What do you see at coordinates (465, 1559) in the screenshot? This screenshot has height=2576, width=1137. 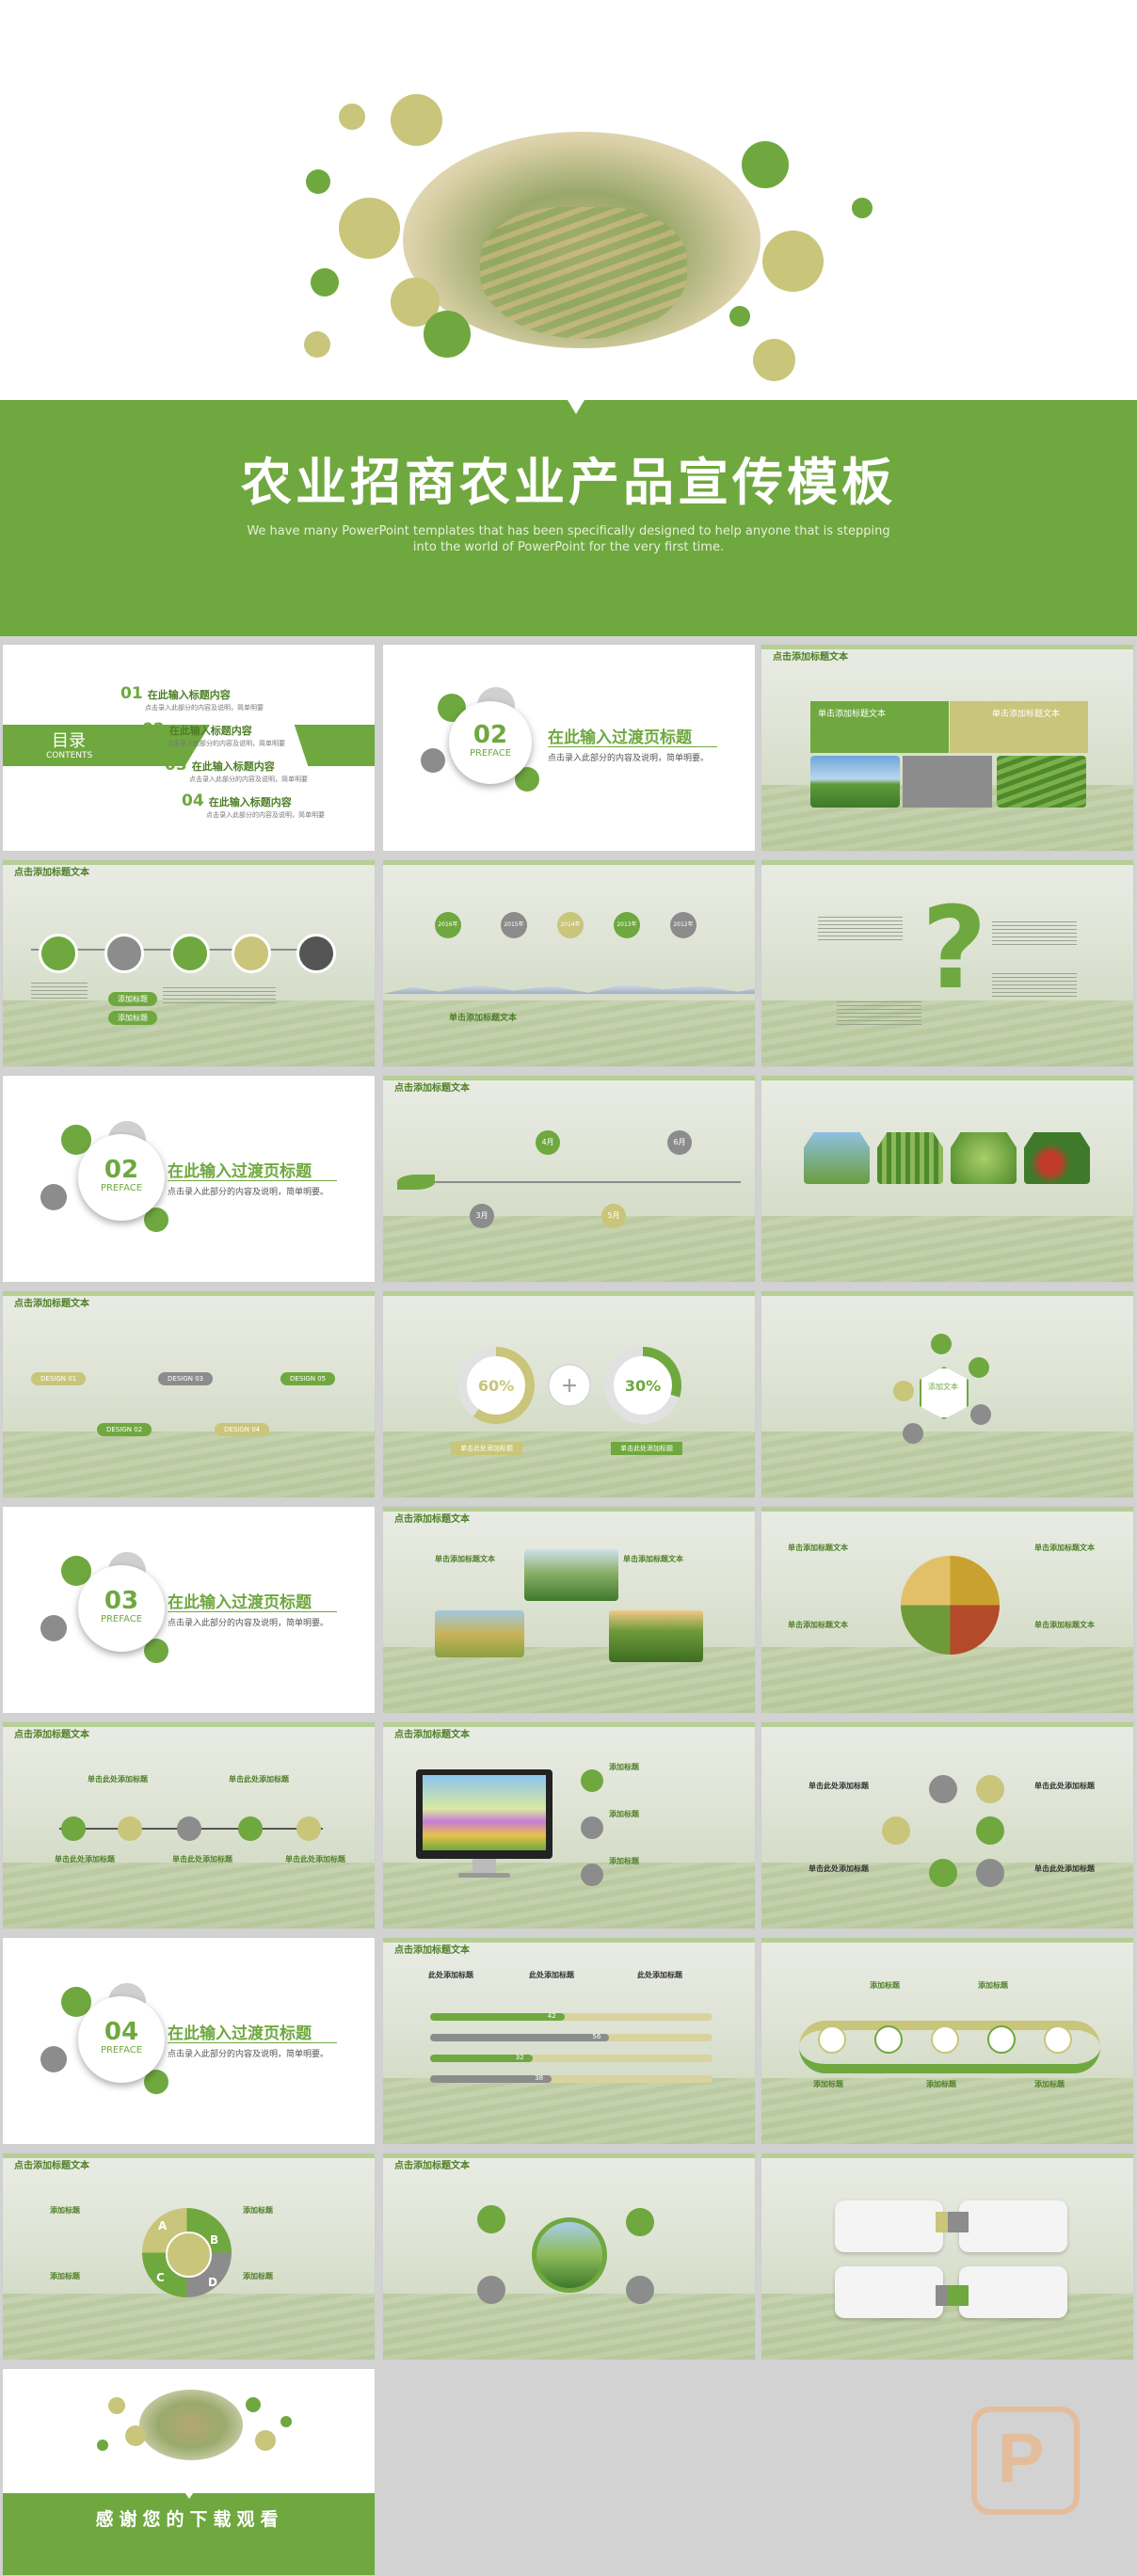 I see `photo-heading: 单击添加标题文本` at bounding box center [465, 1559].